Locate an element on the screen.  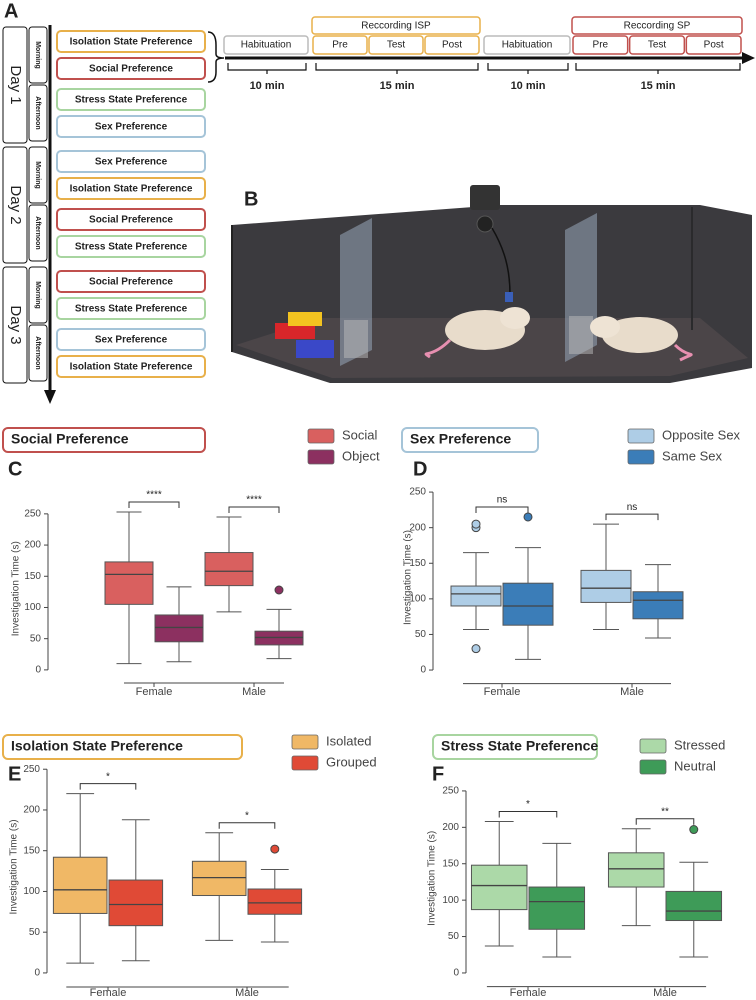
panel-title: Isolation State Preference is located at coordinates (97, 746).